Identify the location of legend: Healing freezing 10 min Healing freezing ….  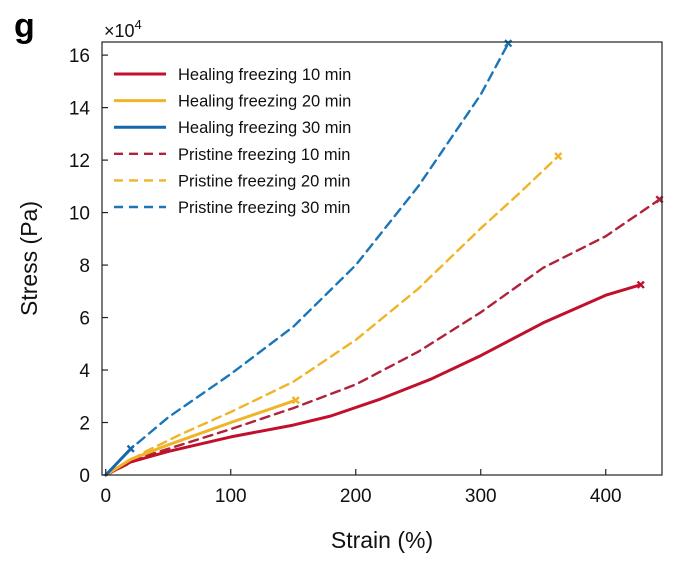
(232, 141).